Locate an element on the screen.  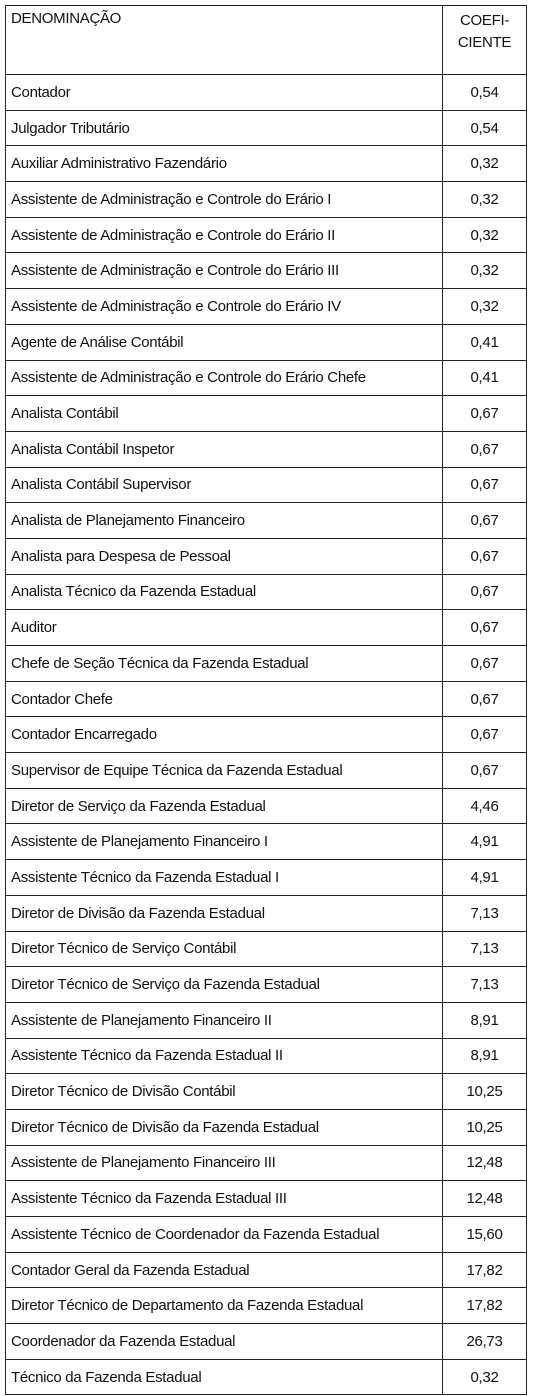
table-row: Analista para Despesa de Pessoal 0,67 is located at coordinates (266, 556).